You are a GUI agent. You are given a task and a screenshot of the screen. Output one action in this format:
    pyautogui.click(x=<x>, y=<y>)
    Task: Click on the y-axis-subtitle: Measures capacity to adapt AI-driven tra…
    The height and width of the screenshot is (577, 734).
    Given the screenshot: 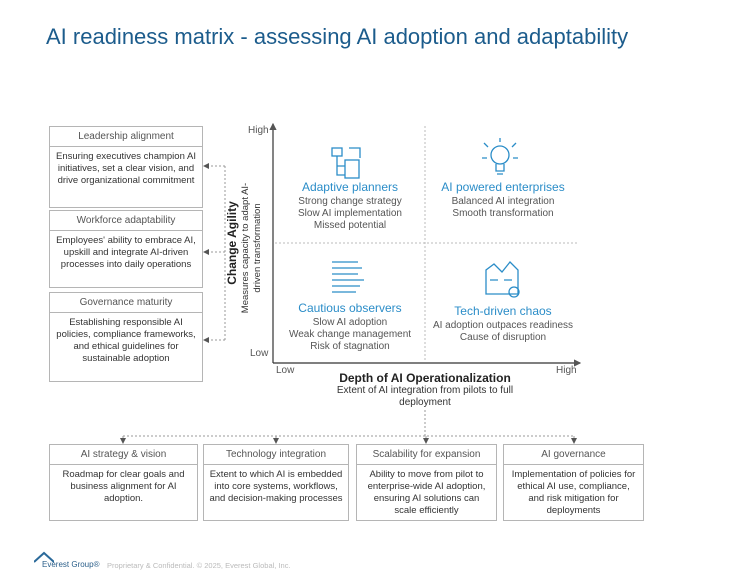 What is the action you would take?
    pyautogui.click(x=251, y=248)
    